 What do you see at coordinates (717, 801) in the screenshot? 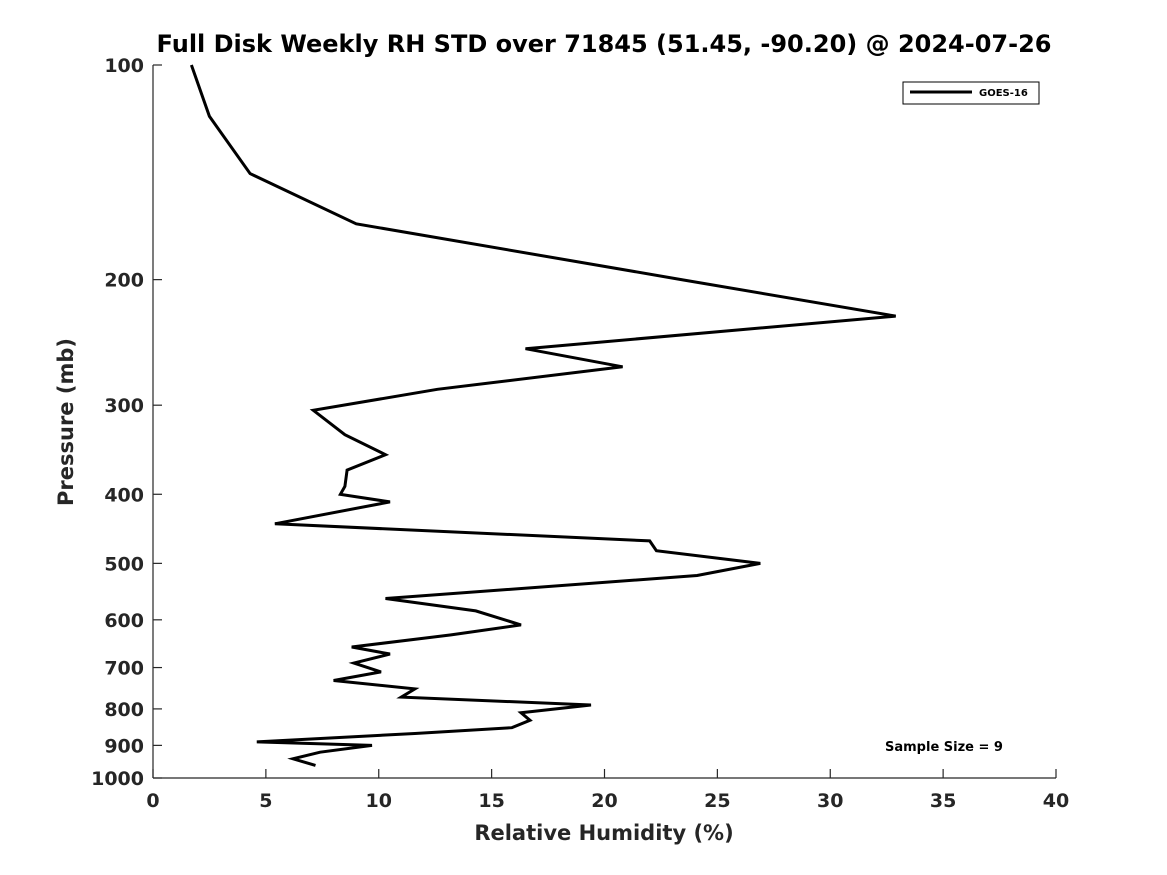
I see `x-tick-label: 25` at bounding box center [717, 801].